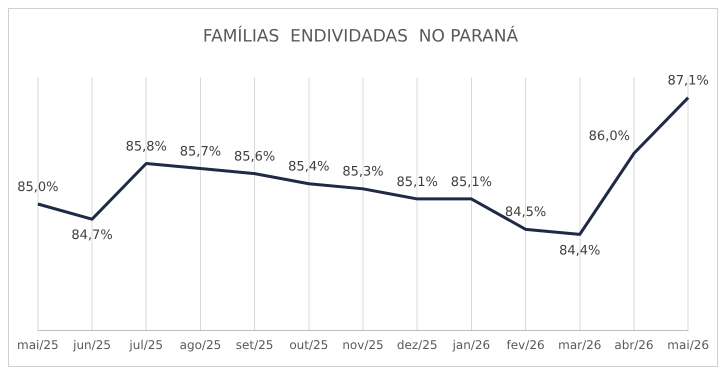 This screenshot has width=726, height=375. I want to click on data-label: 85,3%, so click(363, 172).